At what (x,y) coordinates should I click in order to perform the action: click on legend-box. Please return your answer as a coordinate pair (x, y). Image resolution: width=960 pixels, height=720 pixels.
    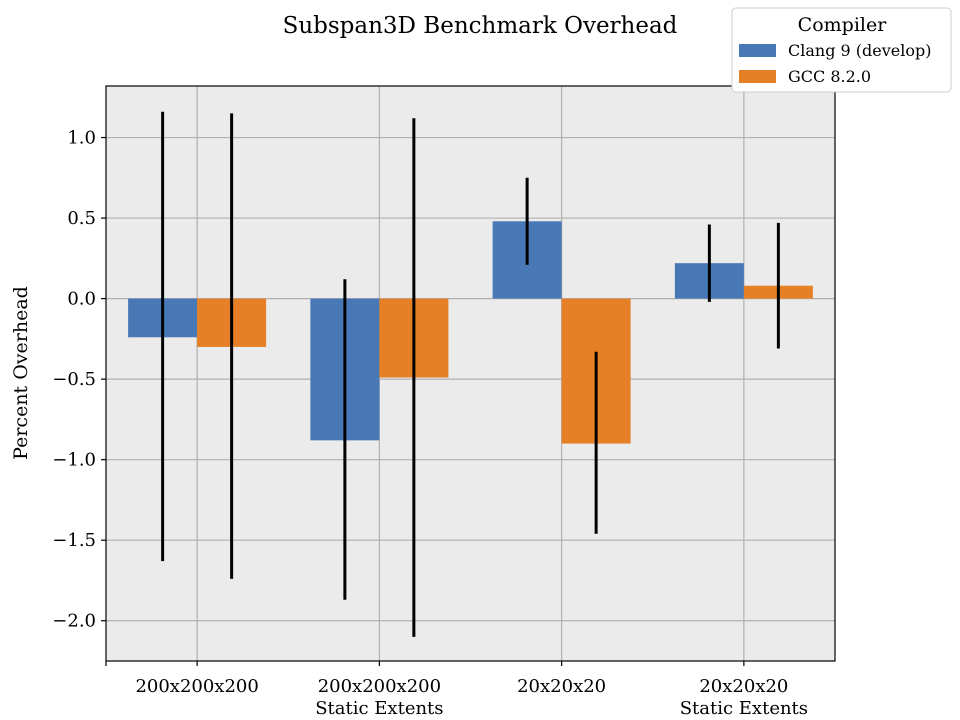
    Looking at the image, I should click on (841, 50).